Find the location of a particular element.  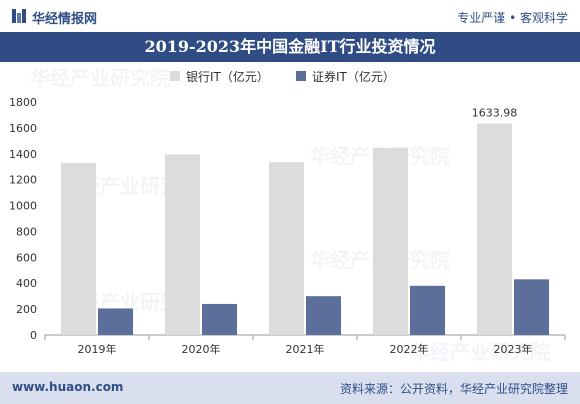

y-tick-label: 1400 is located at coordinates (23, 154).